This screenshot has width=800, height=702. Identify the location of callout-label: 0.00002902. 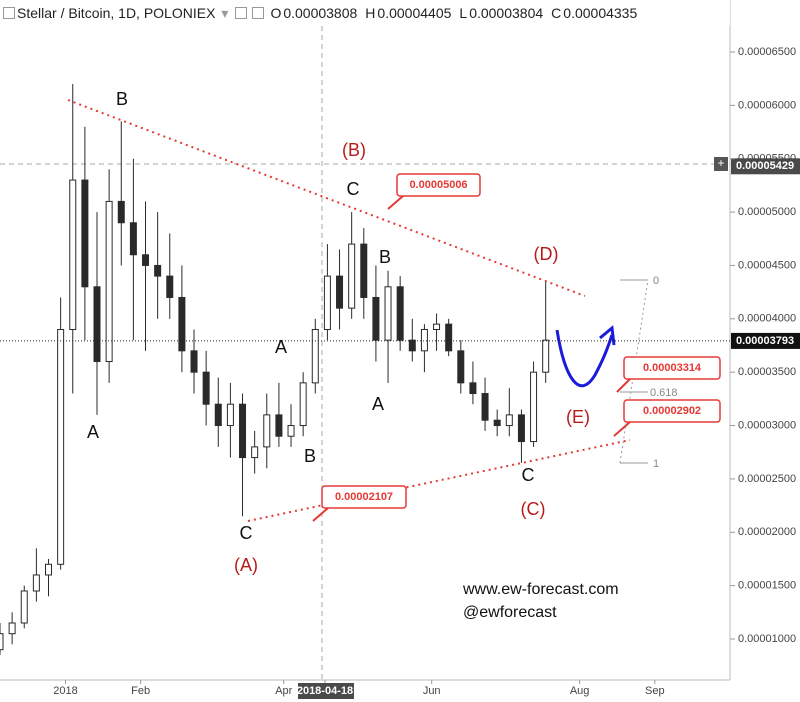
(672, 411).